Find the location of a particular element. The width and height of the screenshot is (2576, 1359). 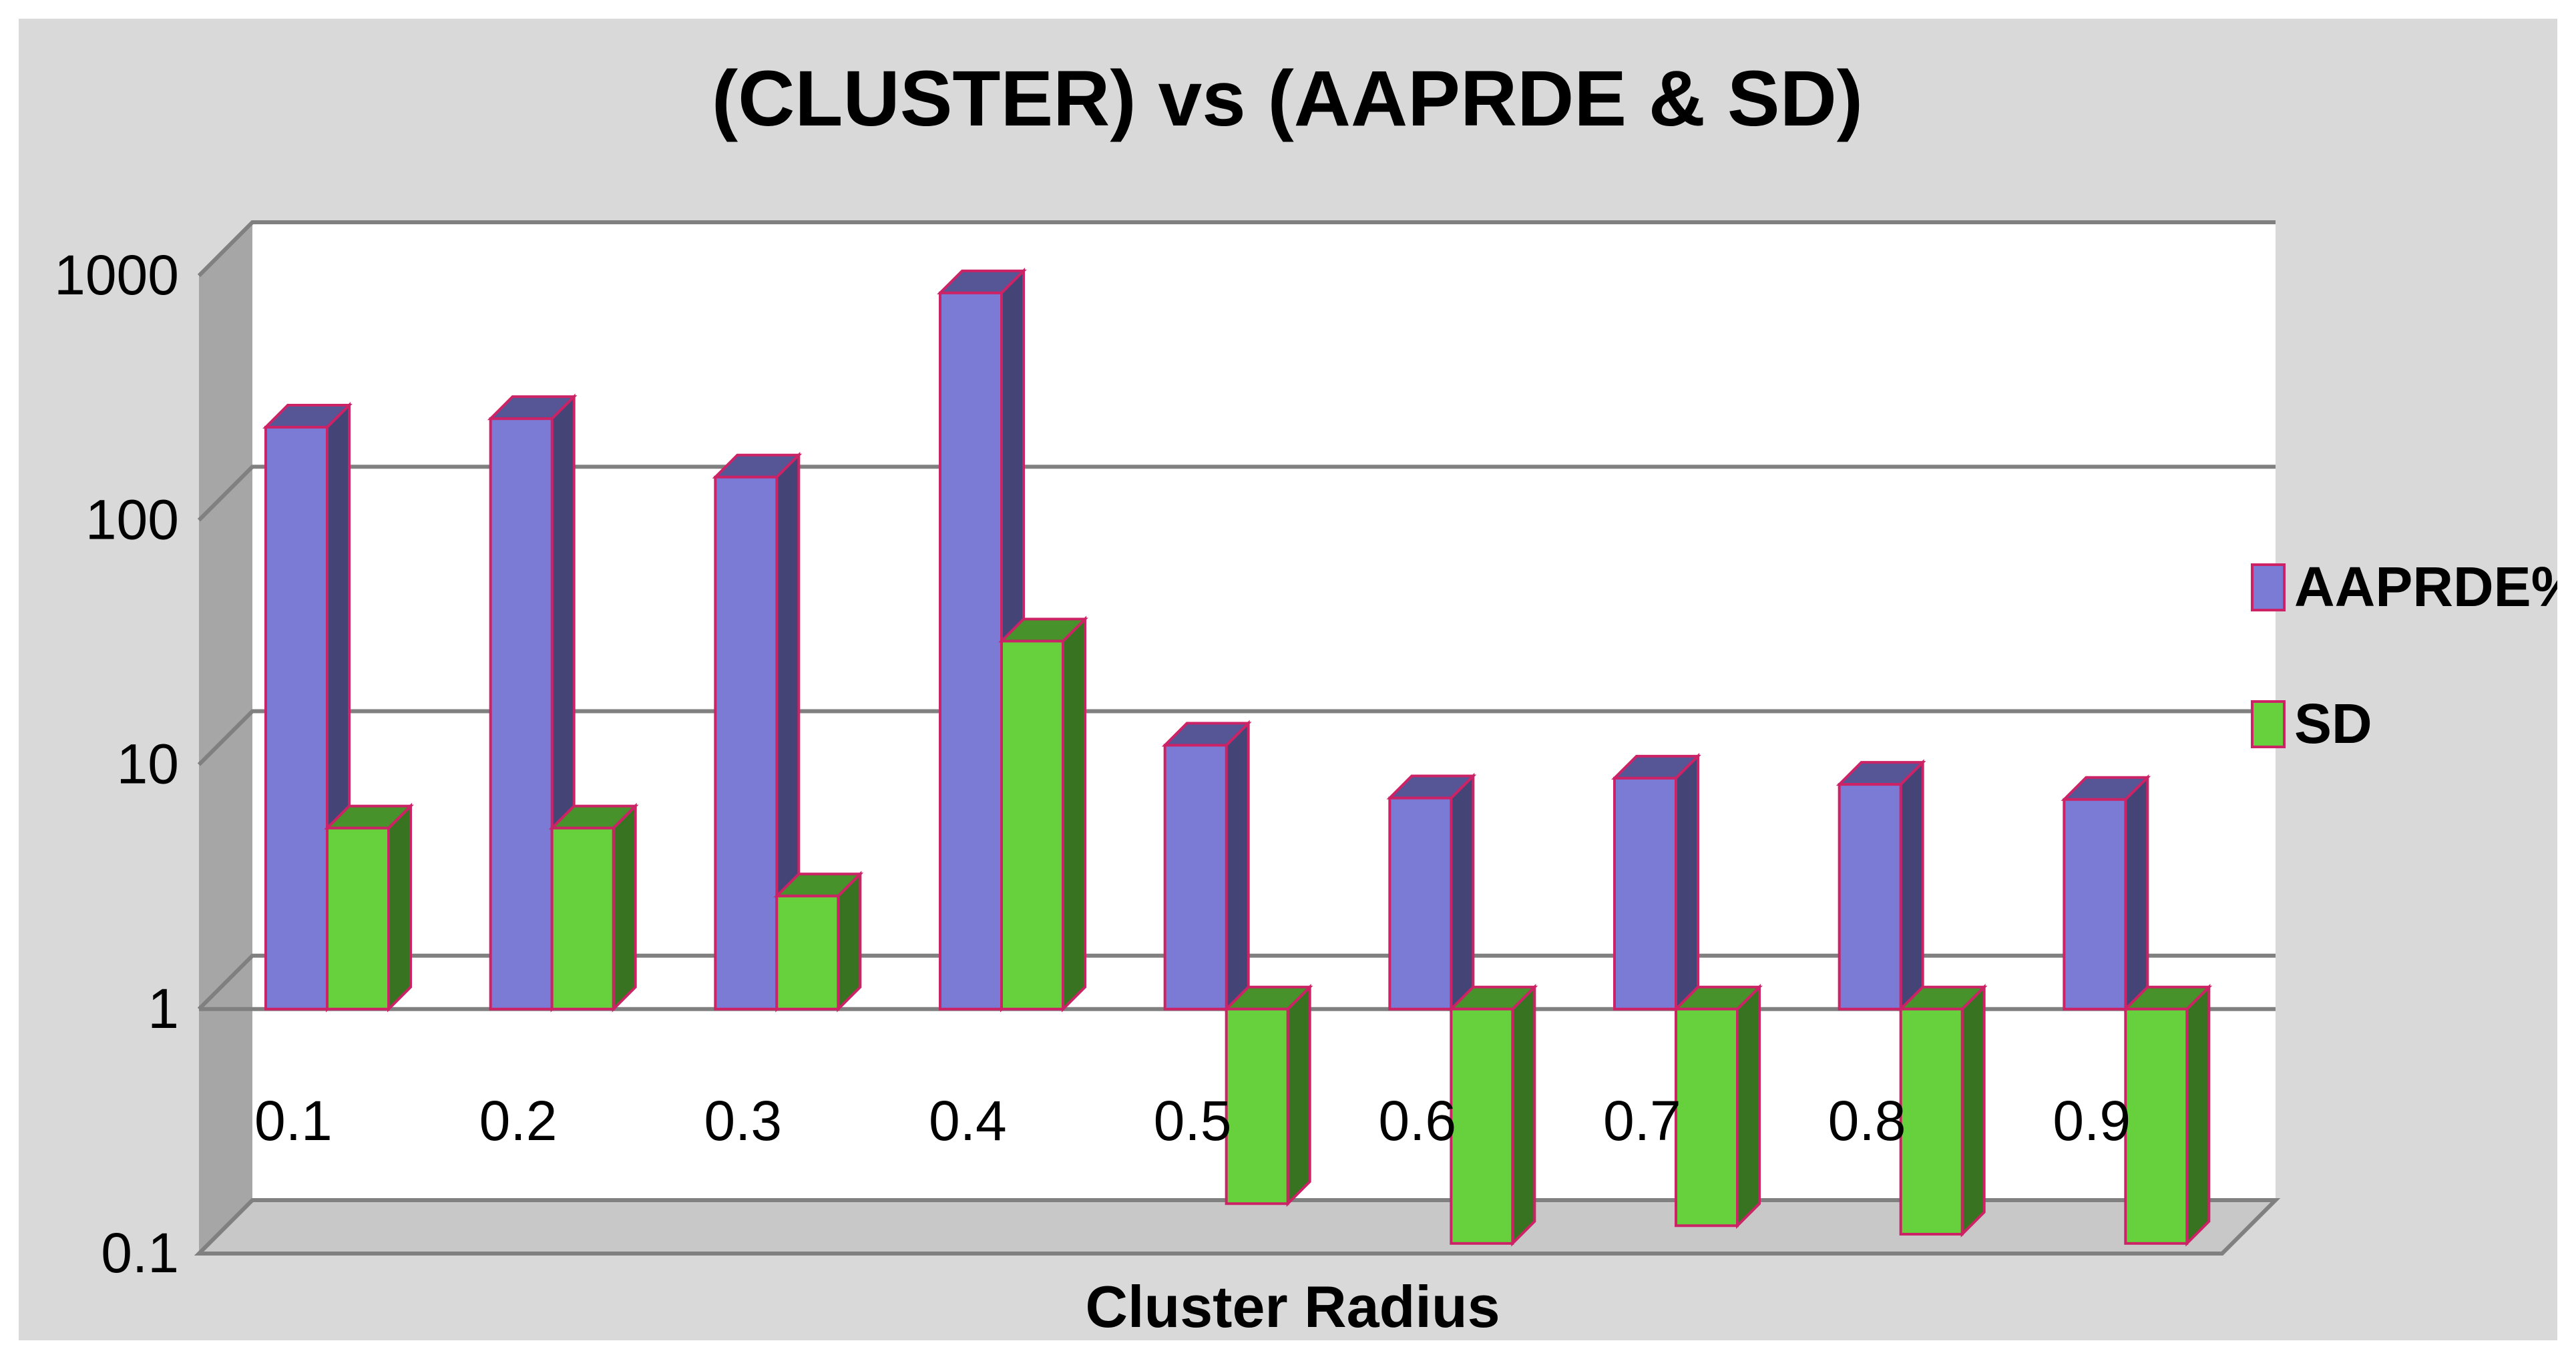

bar-sd-0.2 is located at coordinates (593, 907).